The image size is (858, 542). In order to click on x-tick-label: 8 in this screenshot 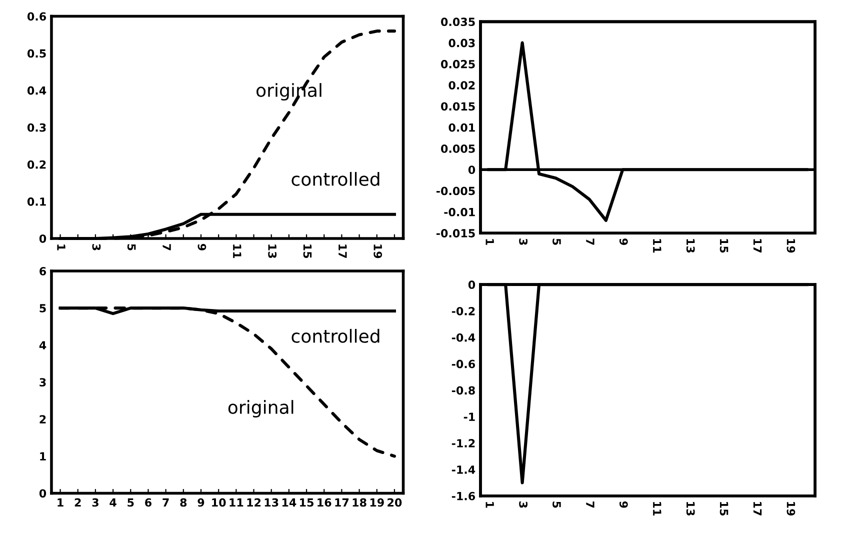, I will do `click(183, 502)`.